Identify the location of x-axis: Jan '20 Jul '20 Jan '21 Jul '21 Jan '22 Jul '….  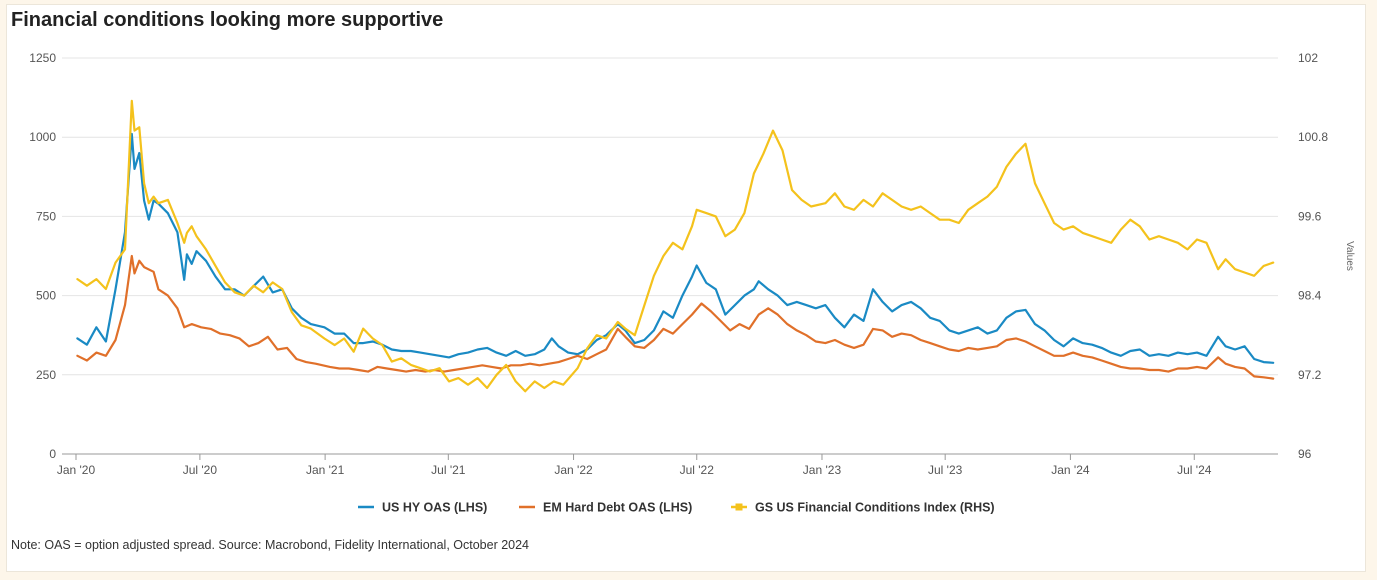
(634, 465).